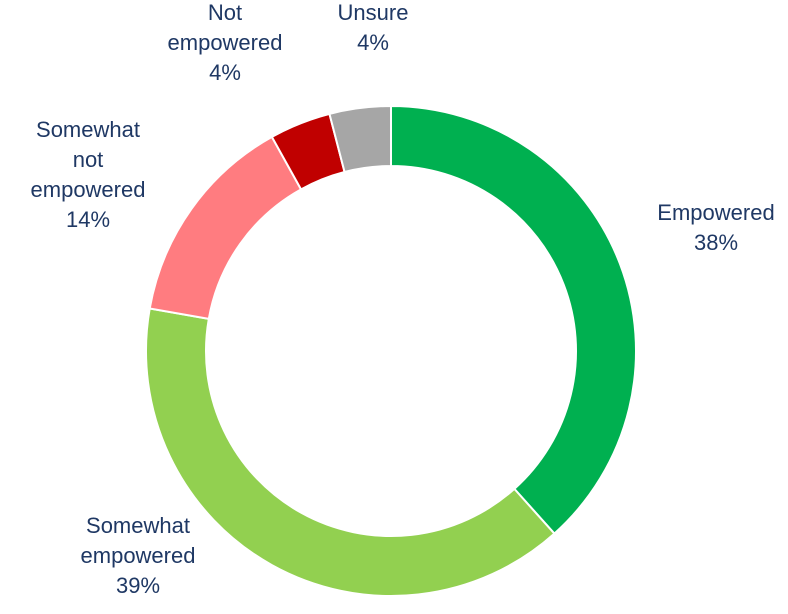 This screenshot has width=788, height=614. Describe the element at coordinates (360, 139) in the screenshot. I see `slice-unsure` at that location.